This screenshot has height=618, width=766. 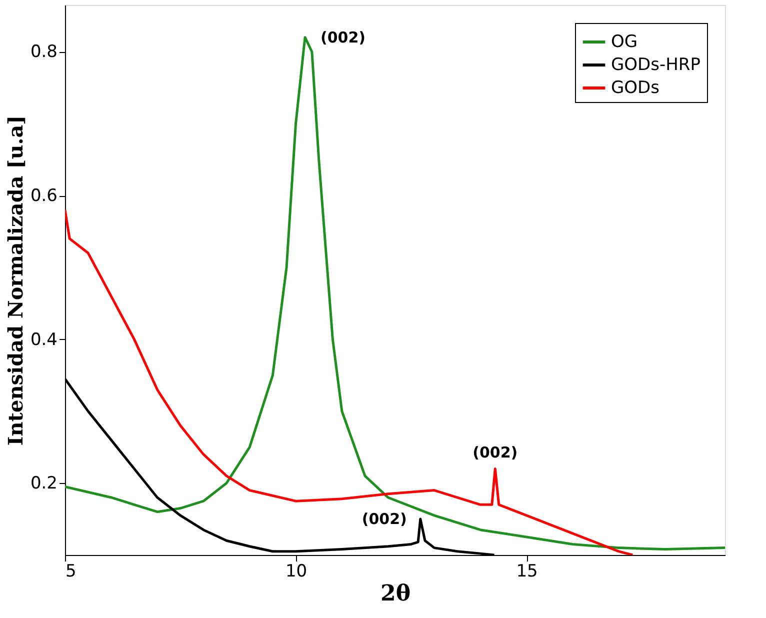 What do you see at coordinates (655, 65) in the screenshot?
I see `legend-label: GODs-HRP` at bounding box center [655, 65].